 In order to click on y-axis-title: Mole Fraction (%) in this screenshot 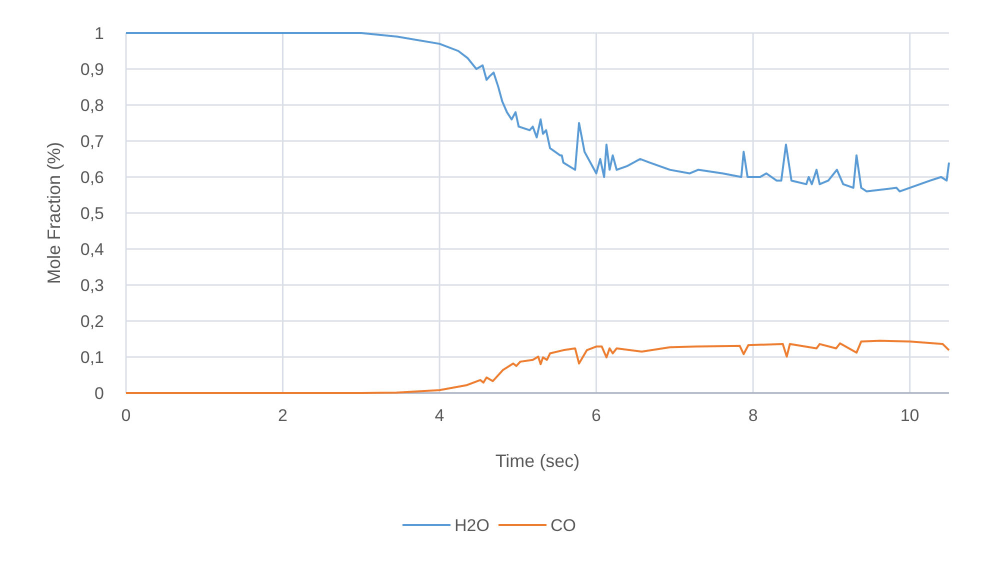, I will do `click(54, 213)`.